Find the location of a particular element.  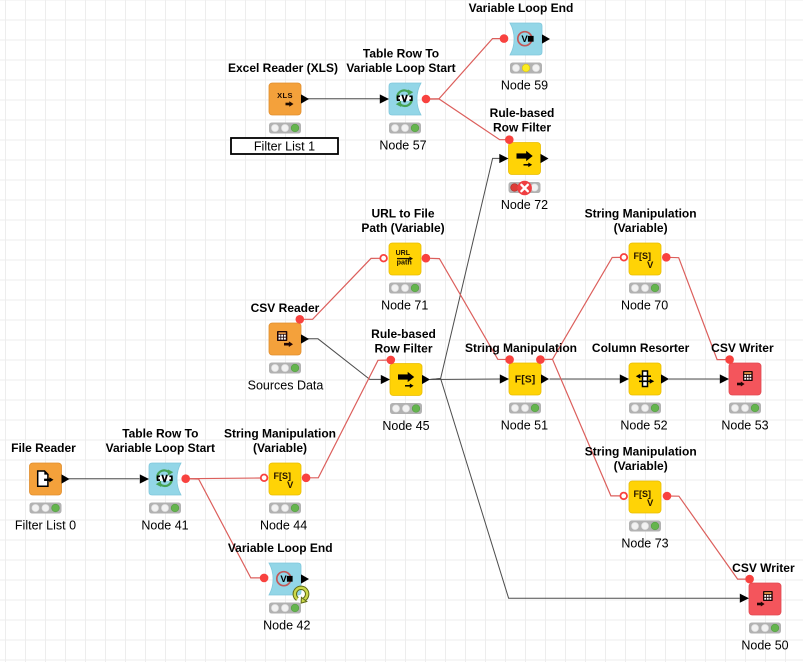

svg-text: Column Resorter is located at coordinates (641, 348).